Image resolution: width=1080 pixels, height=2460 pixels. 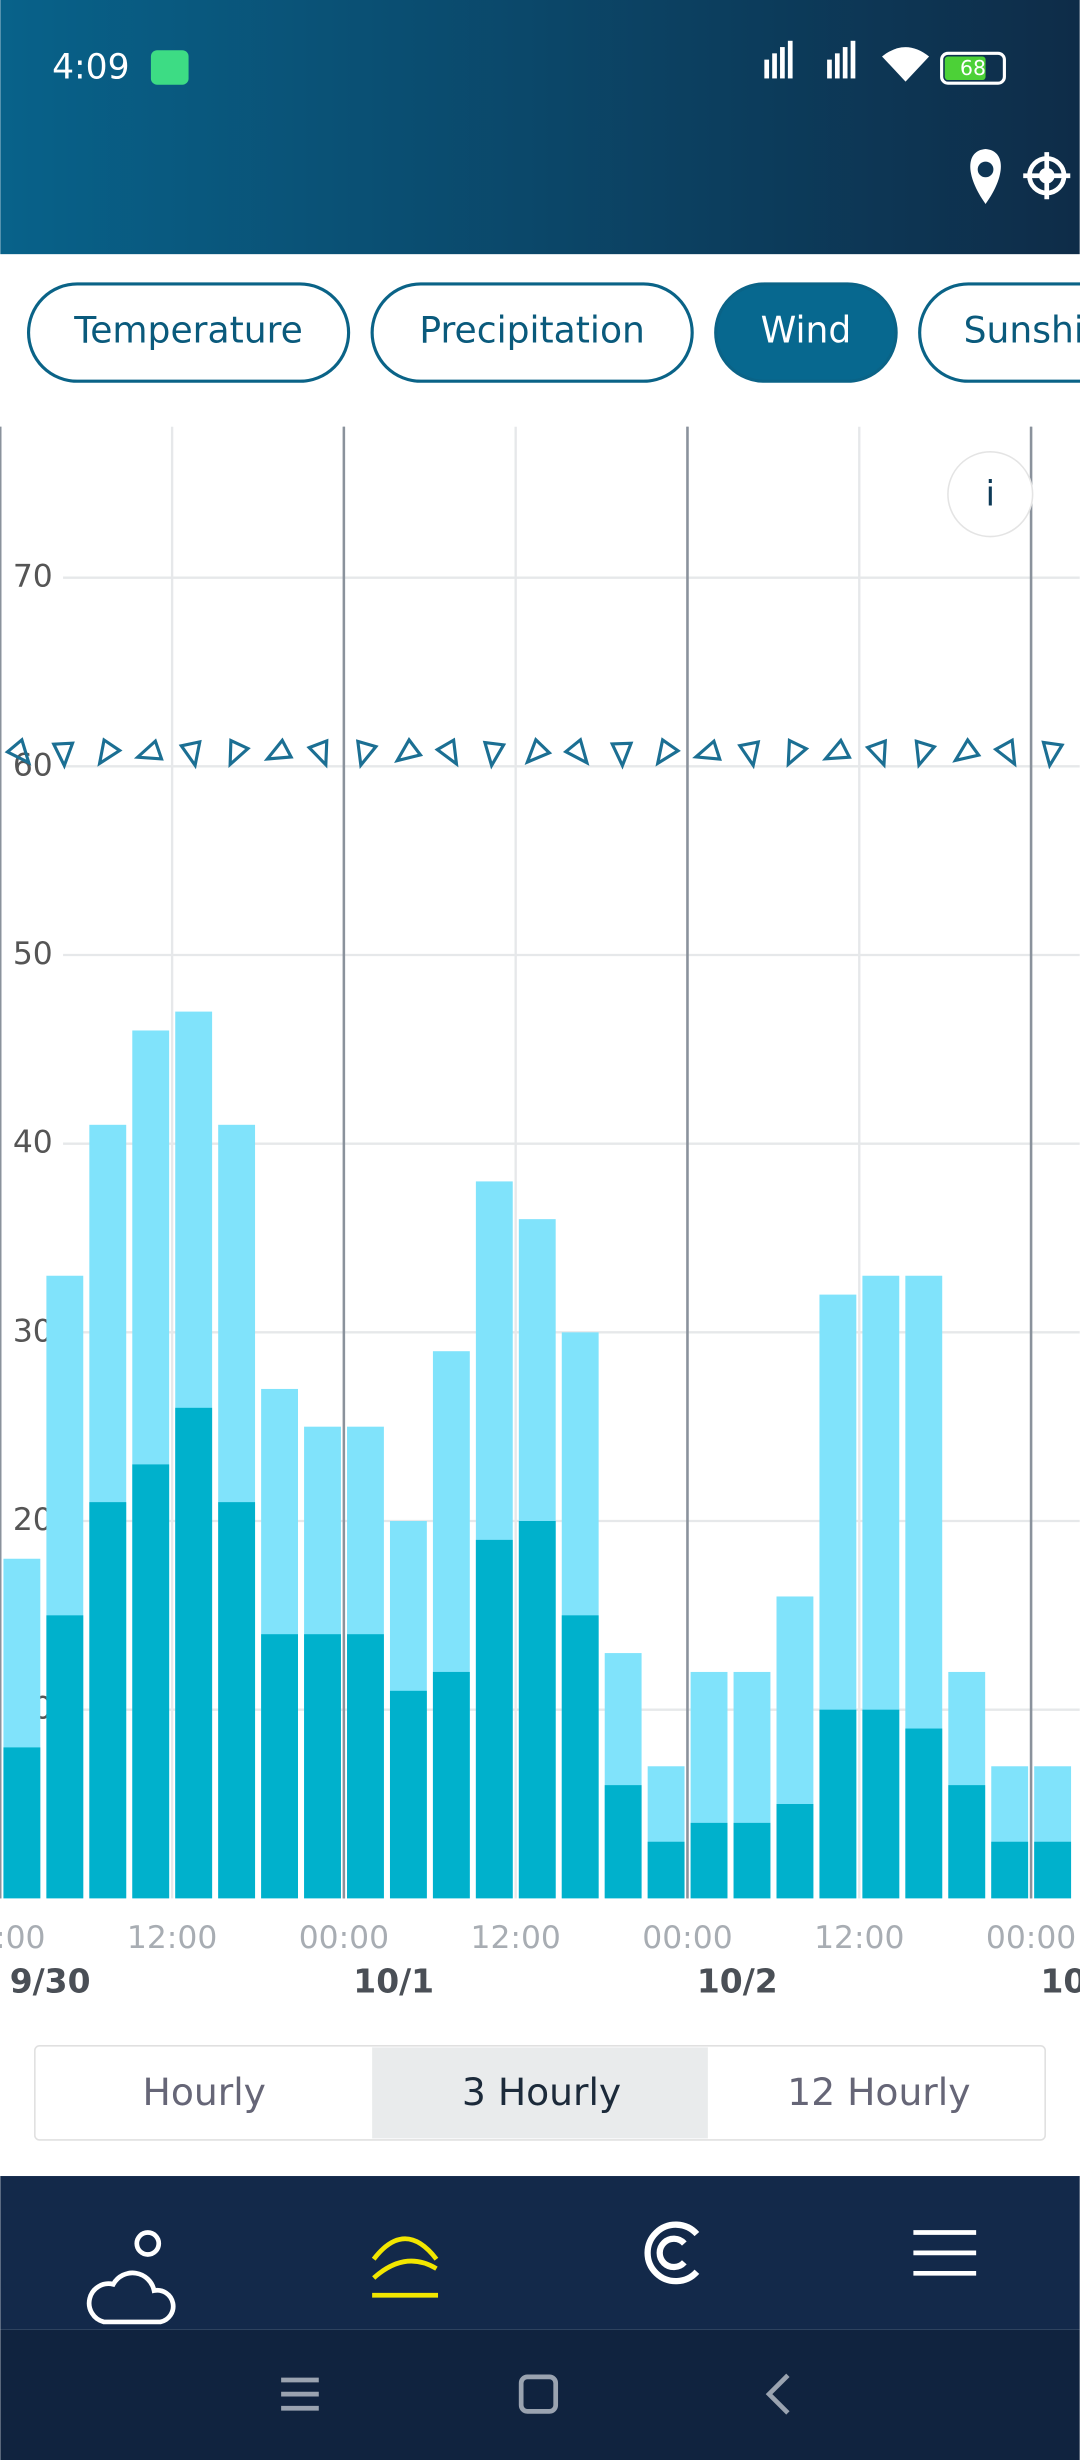 I want to click on bottom-nav, so click(x=540, y=2253).